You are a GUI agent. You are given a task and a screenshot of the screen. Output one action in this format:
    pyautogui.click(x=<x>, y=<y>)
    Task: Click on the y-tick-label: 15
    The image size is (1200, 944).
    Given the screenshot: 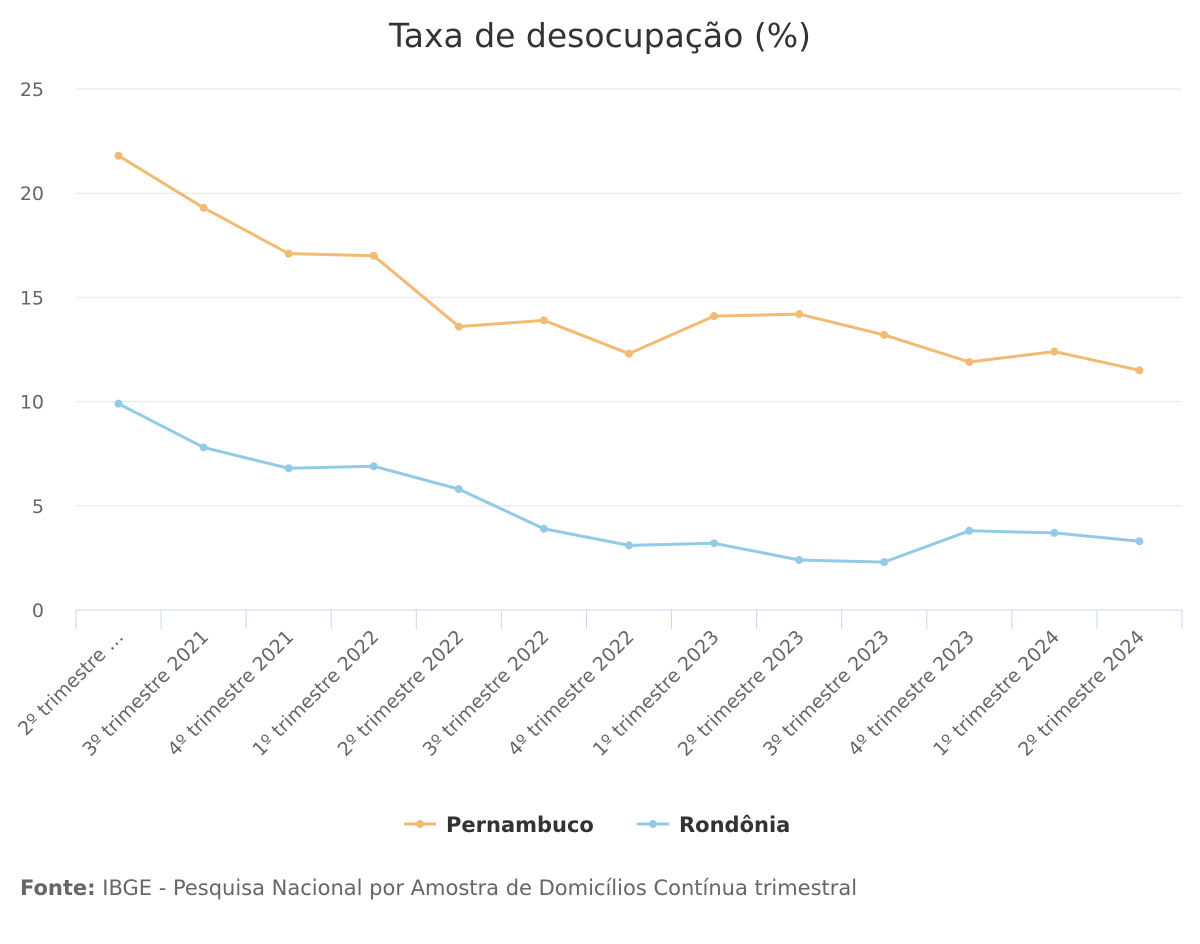 What is the action you would take?
    pyautogui.click(x=32, y=298)
    